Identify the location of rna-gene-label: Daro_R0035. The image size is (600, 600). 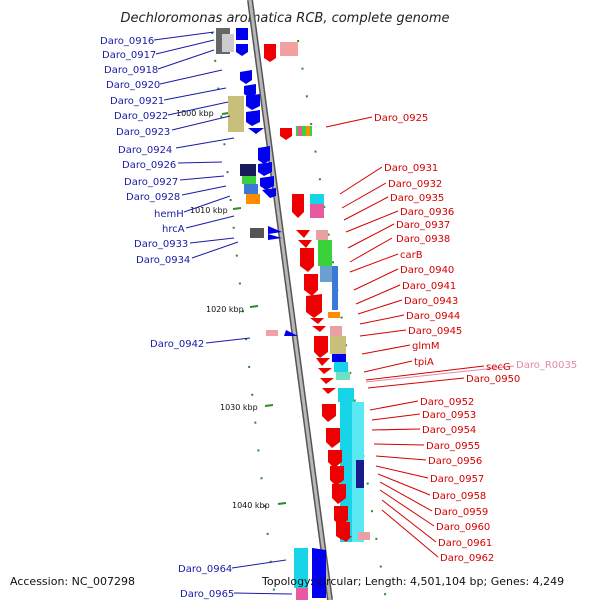
(546, 365).